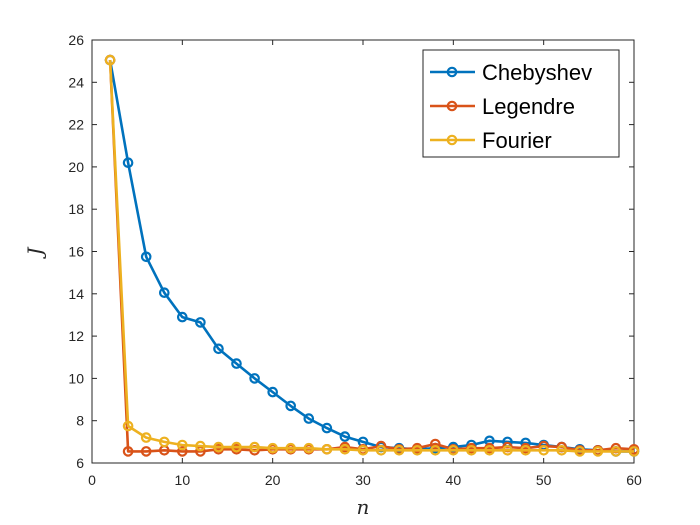 This screenshot has width=700, height=525. What do you see at coordinates (35, 253) in the screenshot?
I see `y-axis-label: J` at bounding box center [35, 253].